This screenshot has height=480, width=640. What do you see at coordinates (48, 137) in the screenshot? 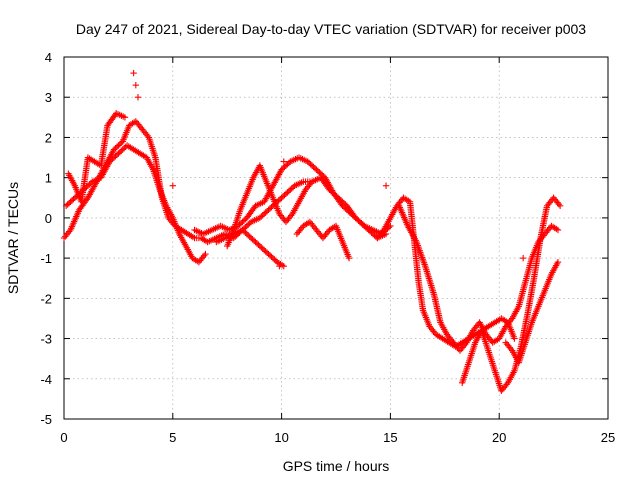
I see `y-tick-label: 2` at bounding box center [48, 137].